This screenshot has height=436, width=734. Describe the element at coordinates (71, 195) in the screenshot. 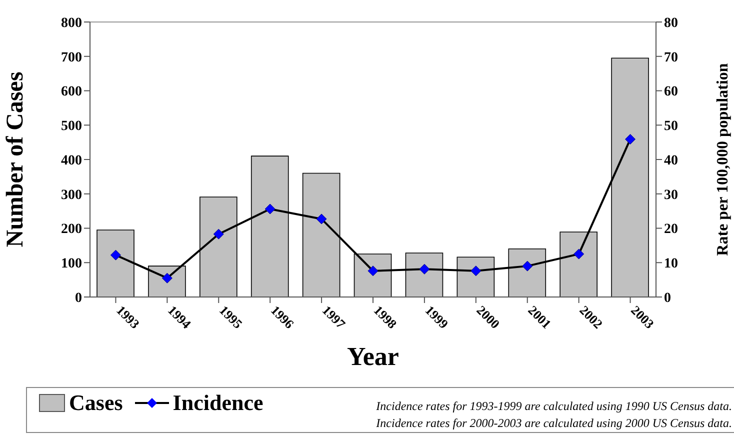

I see `y-tick-label: 300` at that location.